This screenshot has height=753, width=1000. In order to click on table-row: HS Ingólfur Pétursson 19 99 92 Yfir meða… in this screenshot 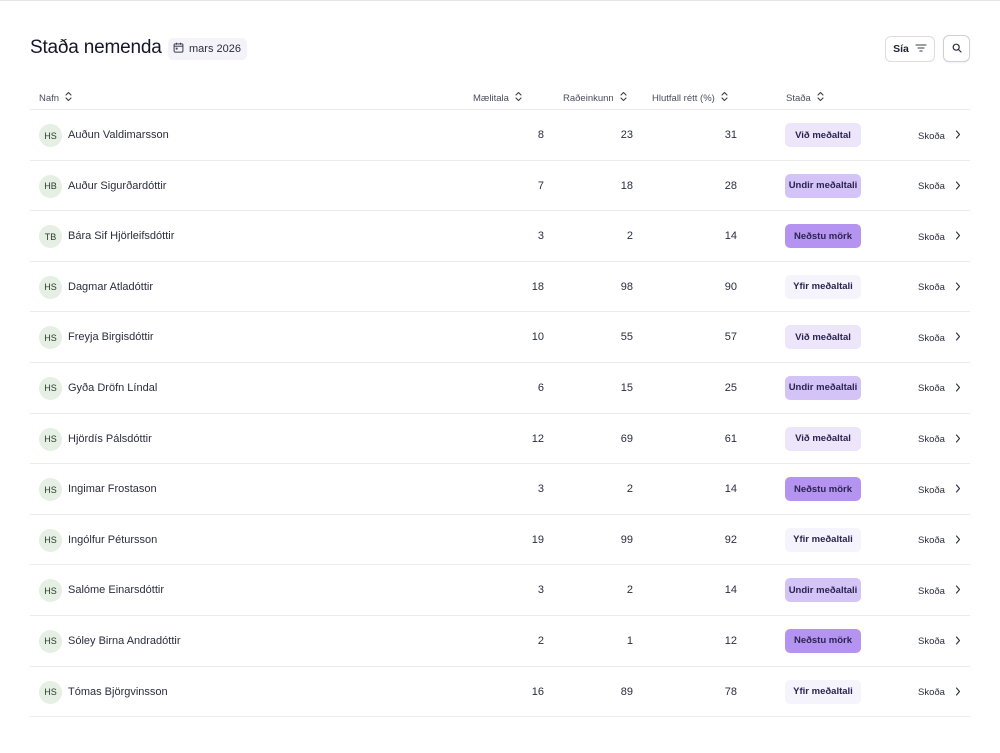, I will do `click(500, 540)`.